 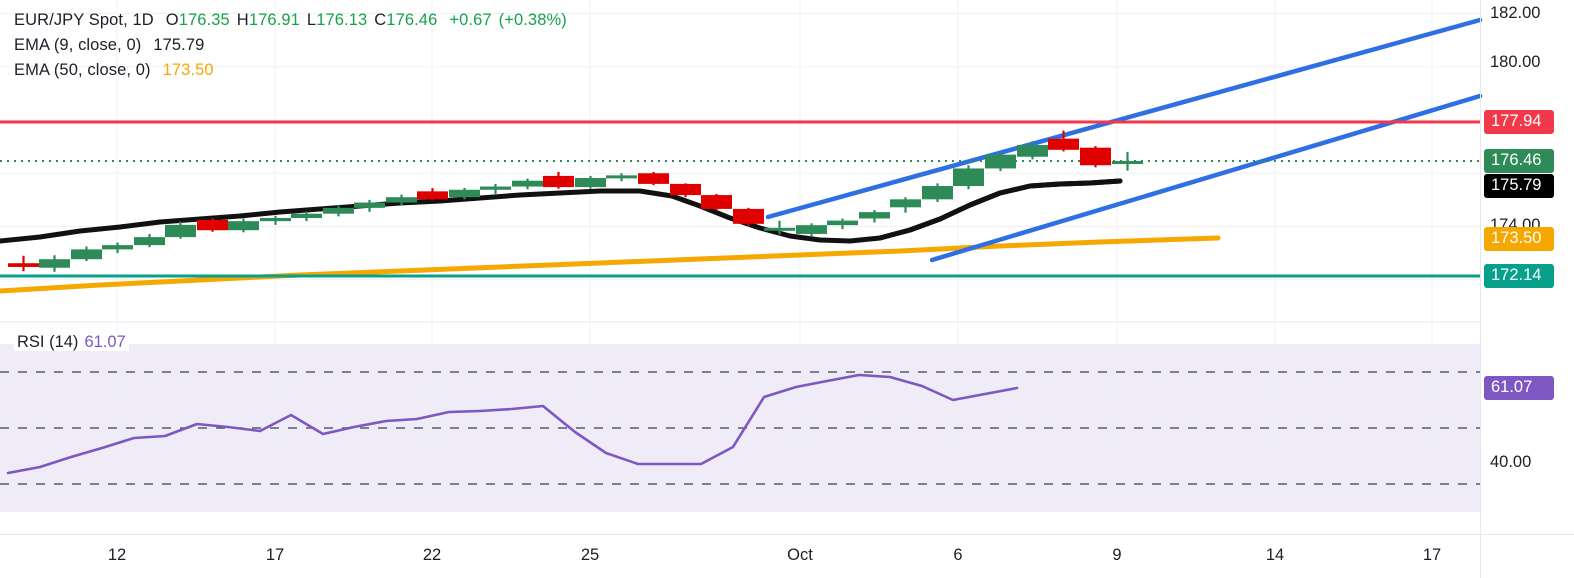 I want to click on time-tick-label: 6, so click(x=958, y=555).